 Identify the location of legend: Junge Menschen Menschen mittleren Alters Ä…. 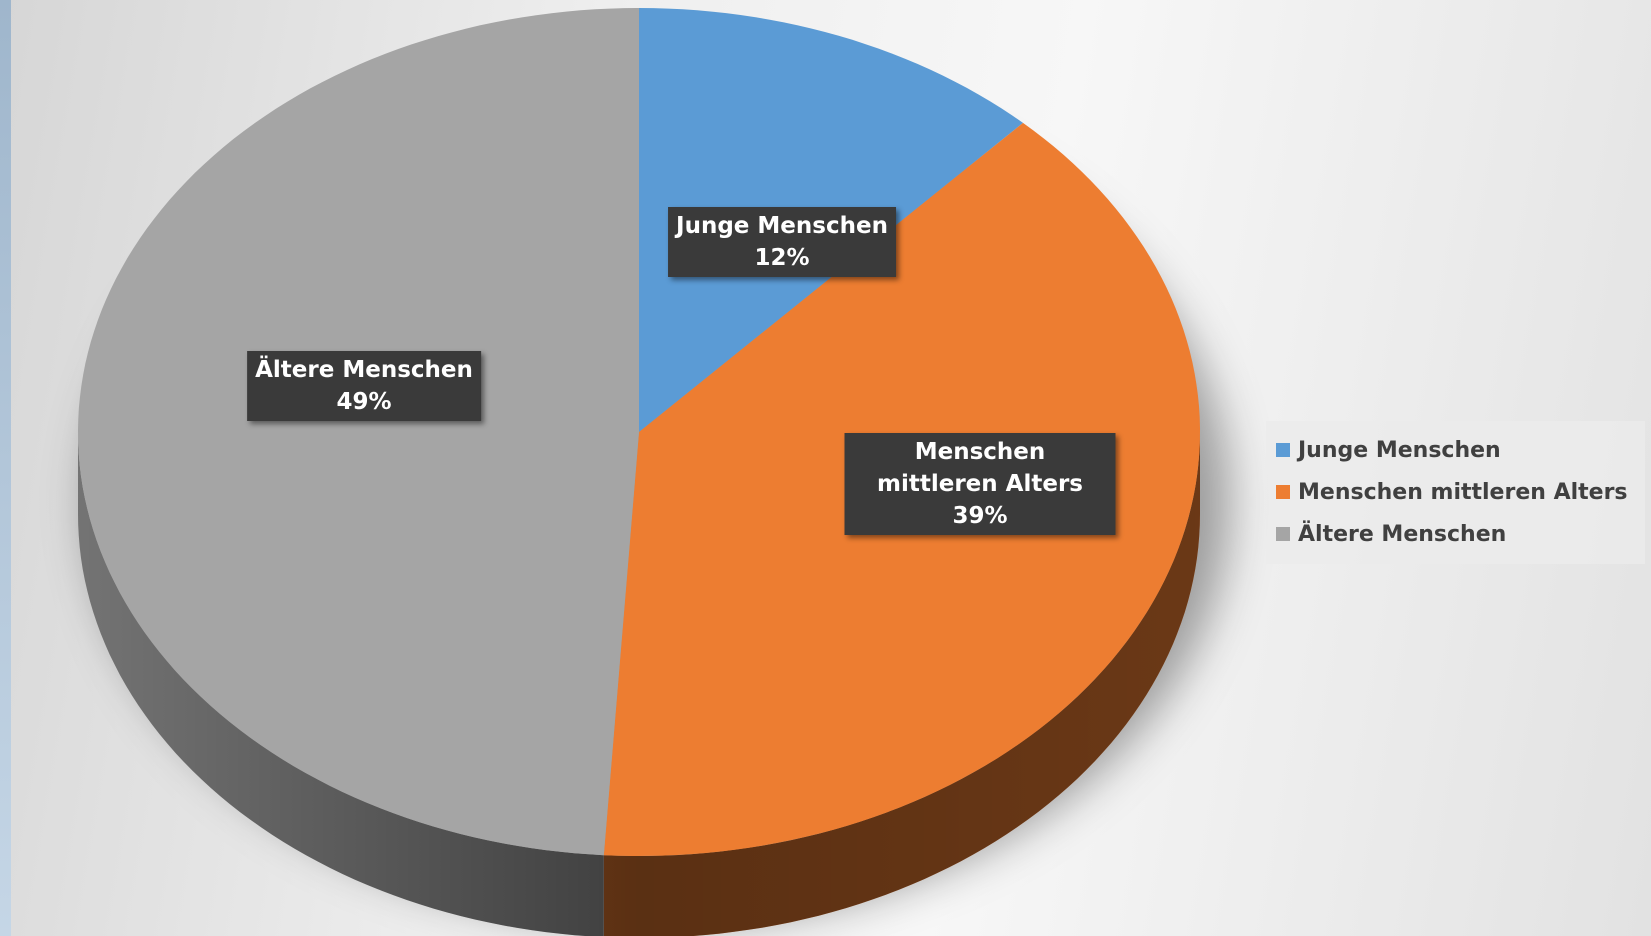
(1455, 492).